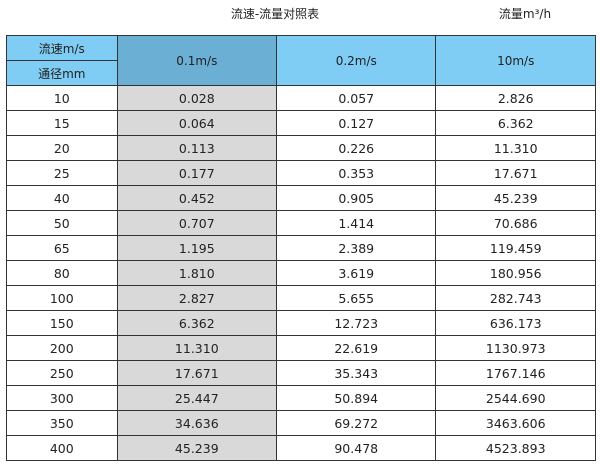  I want to click on flow-cell: 636.173, so click(515, 323).